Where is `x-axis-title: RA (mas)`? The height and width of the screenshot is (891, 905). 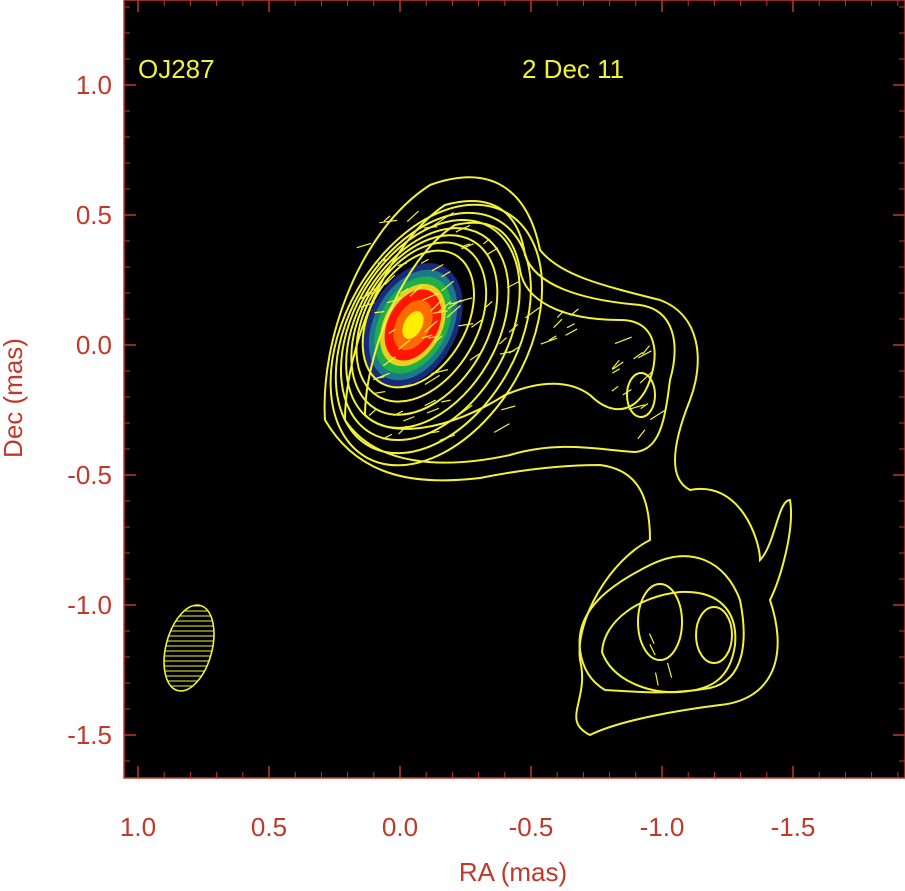 x-axis-title: RA (mas) is located at coordinates (513, 872).